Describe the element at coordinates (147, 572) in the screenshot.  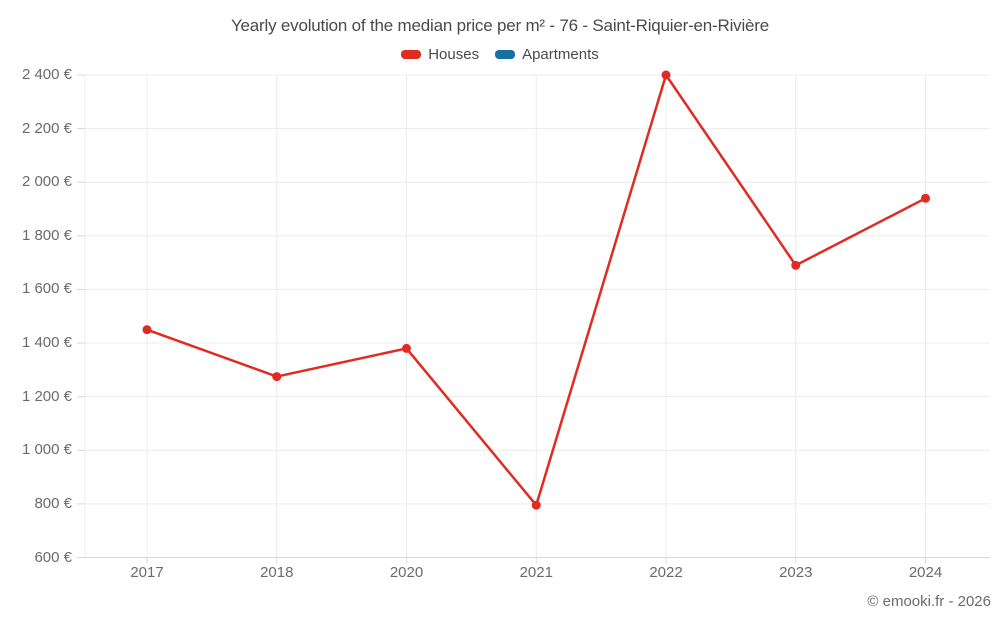
I see `x-axis-label-2017: 2017` at that location.